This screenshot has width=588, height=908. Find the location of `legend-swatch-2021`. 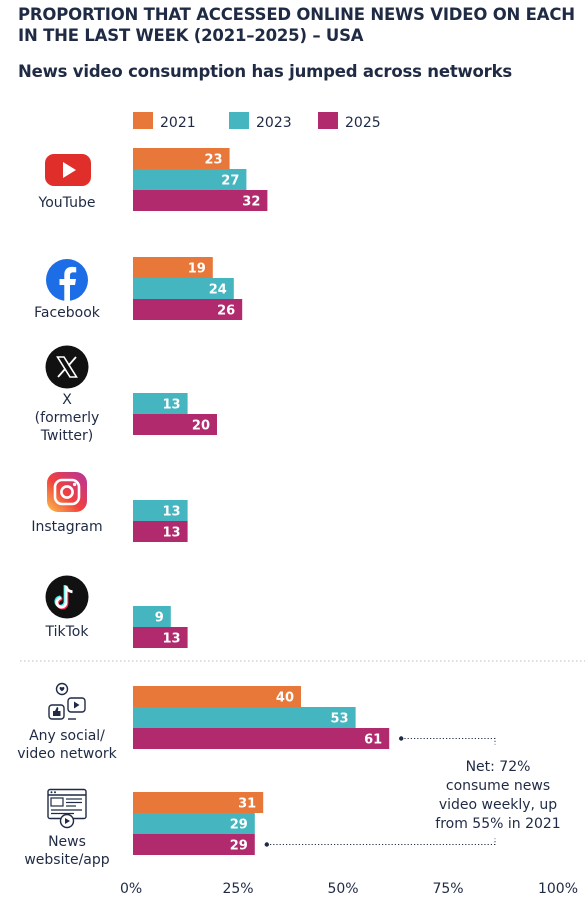

legend-swatch-2021 is located at coordinates (143, 120).